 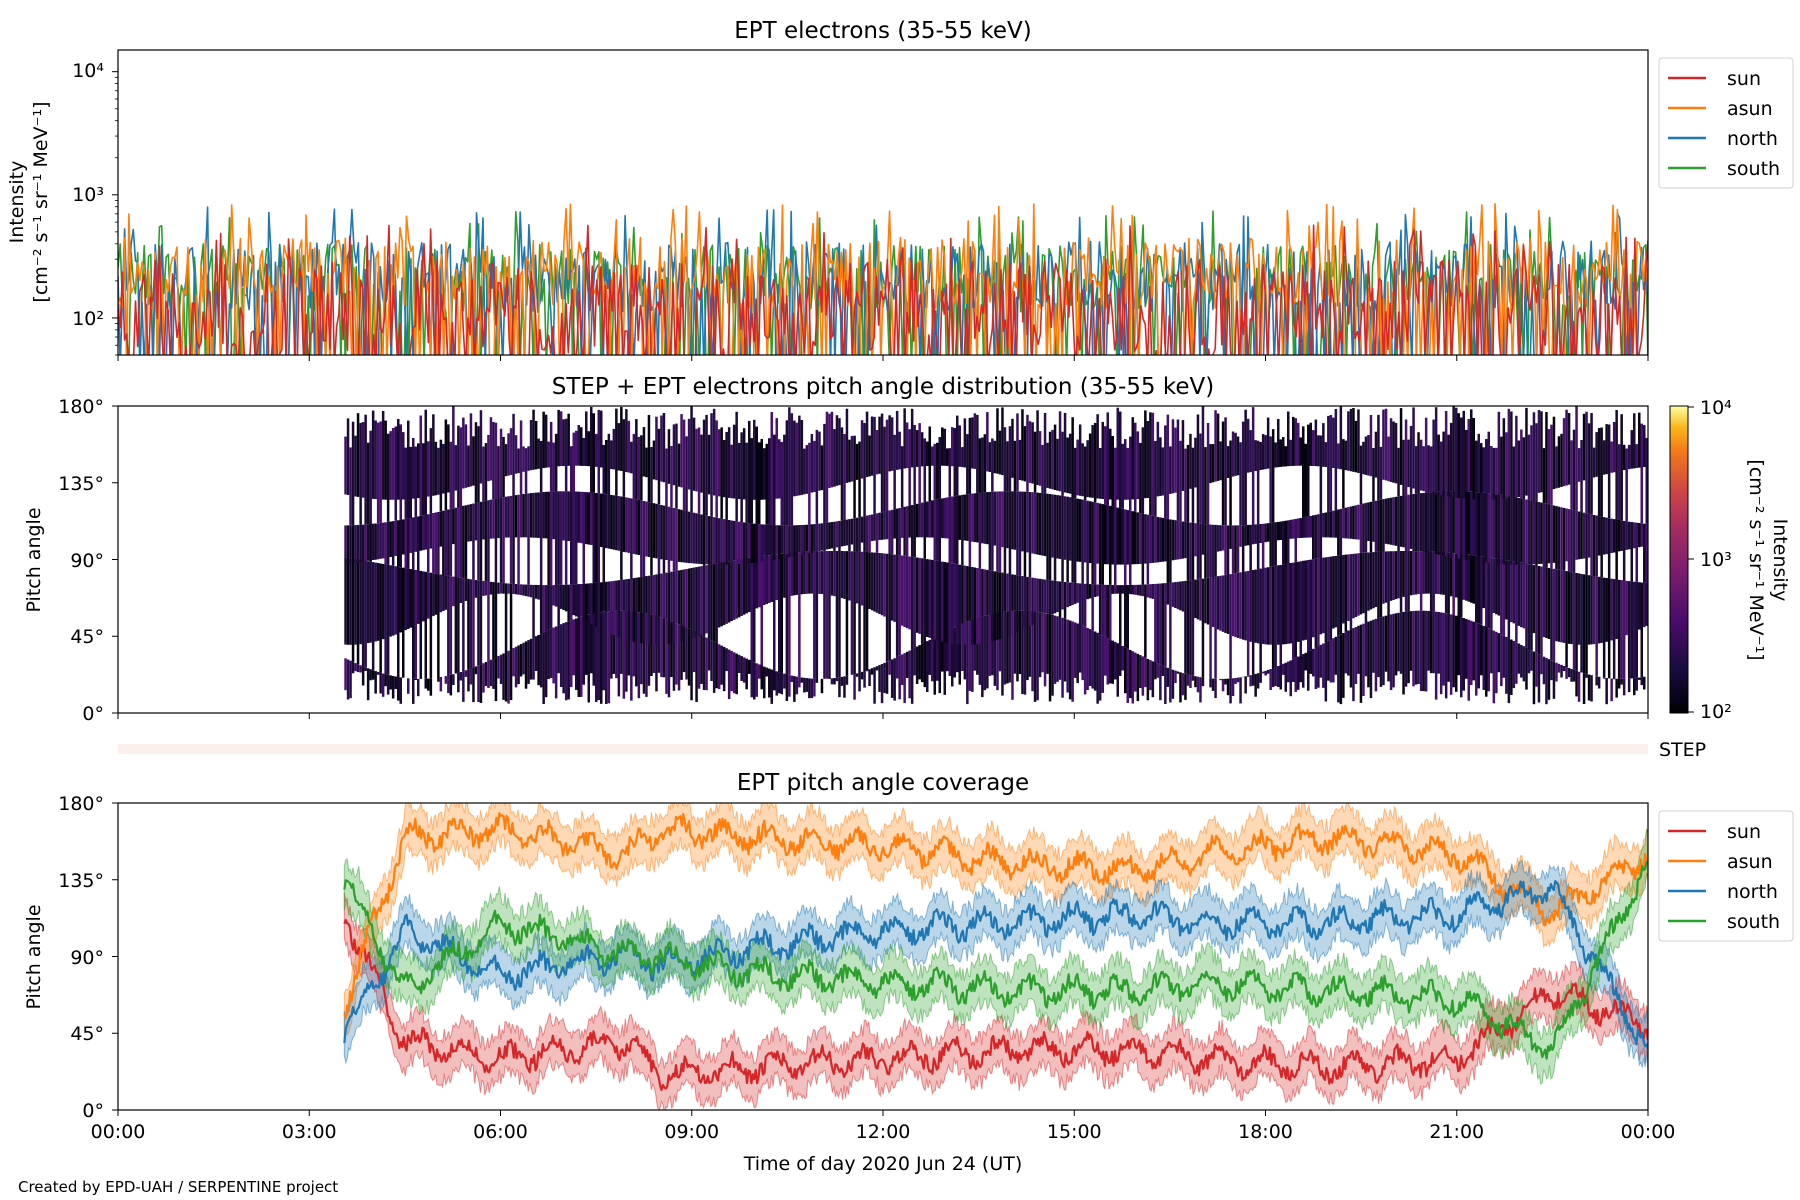 I want to click on panel1-legend-box, so click(x=1726, y=123).